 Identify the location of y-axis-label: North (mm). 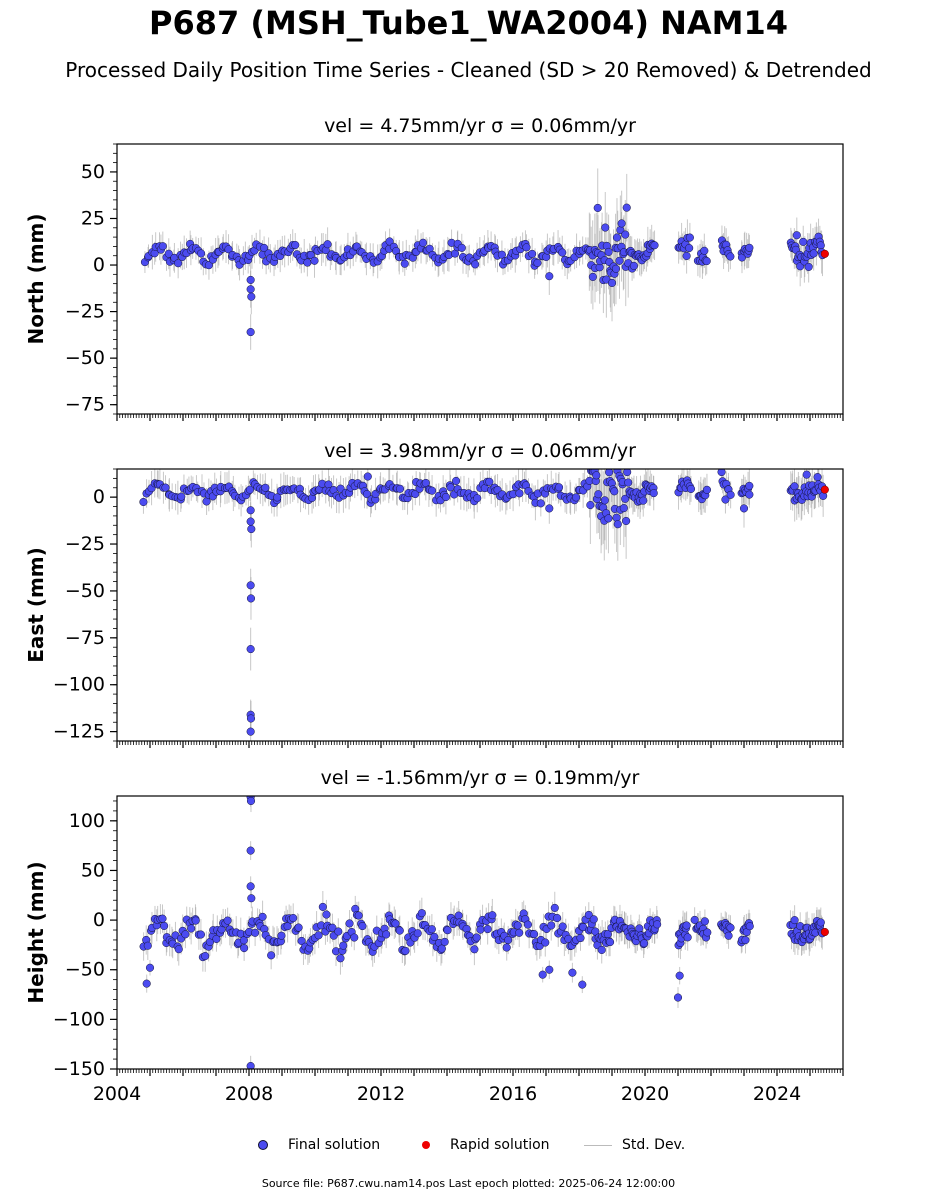
(36, 278).